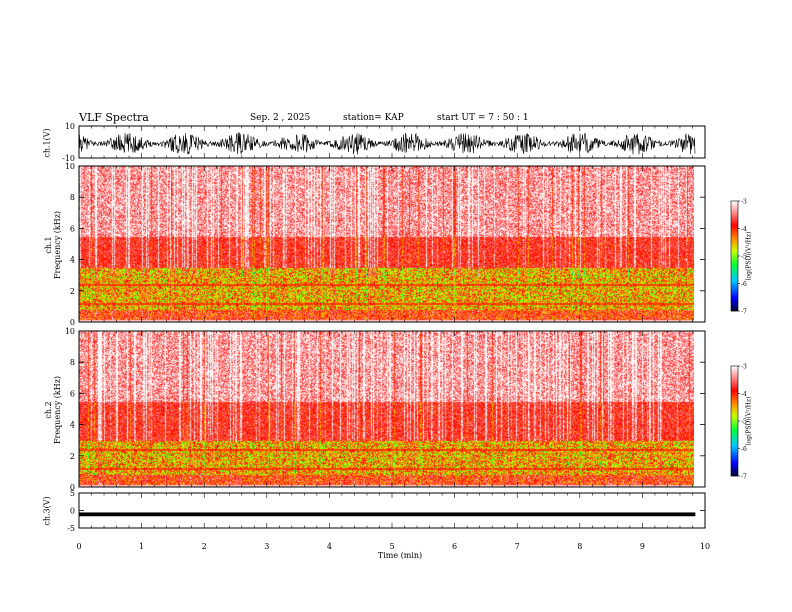 The width and height of the screenshot is (792, 612). I want to click on ch3-waveform-frame, so click(392, 510).